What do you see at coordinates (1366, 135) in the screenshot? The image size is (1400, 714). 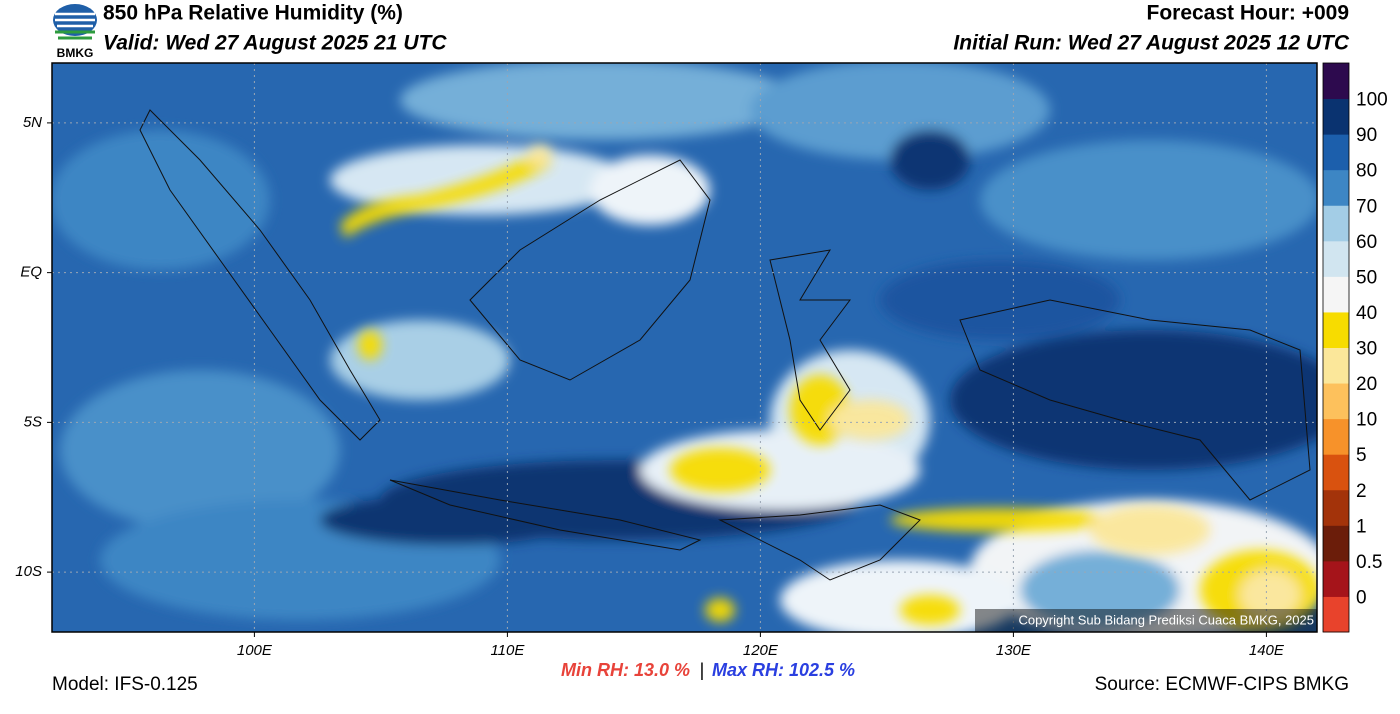 I see `colorbar-label: 90` at bounding box center [1366, 135].